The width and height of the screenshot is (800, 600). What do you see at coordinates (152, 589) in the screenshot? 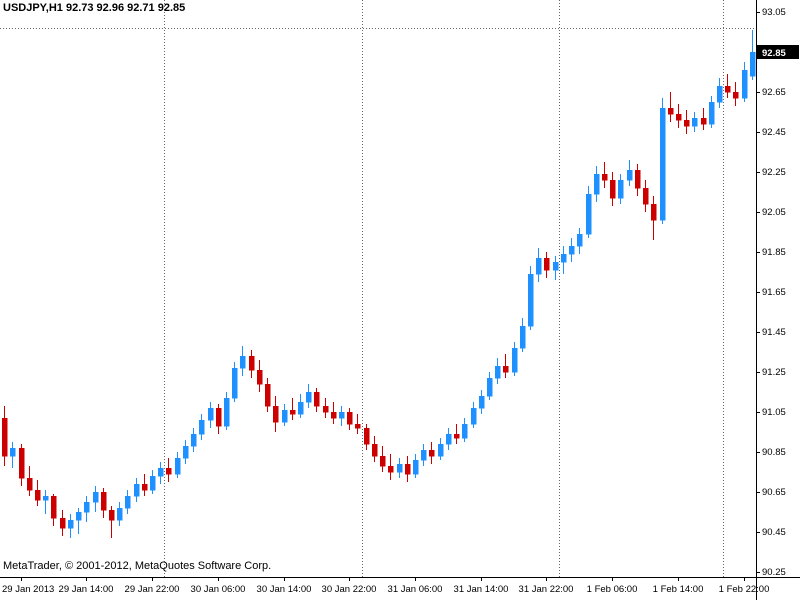
I see `time-tick-label: 29 Jan 22:00` at bounding box center [152, 589].